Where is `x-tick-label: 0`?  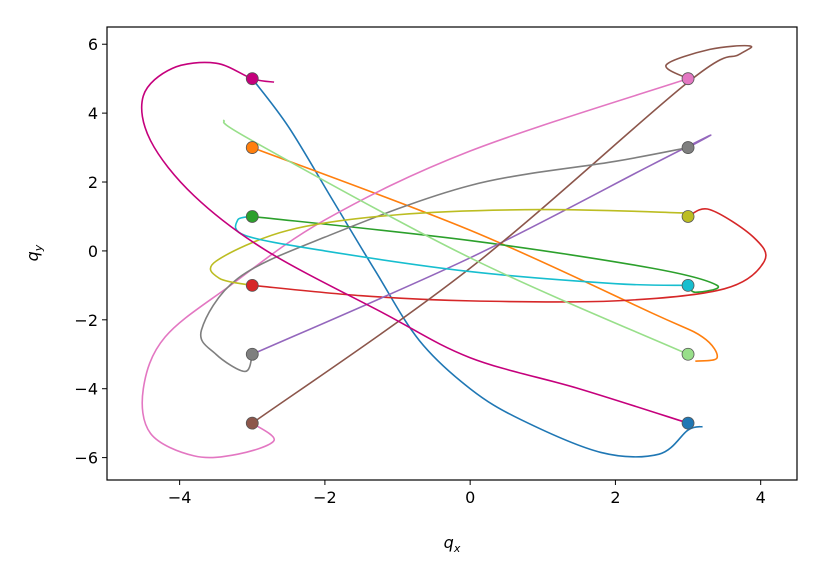
x-tick-label: 0 is located at coordinates (470, 497).